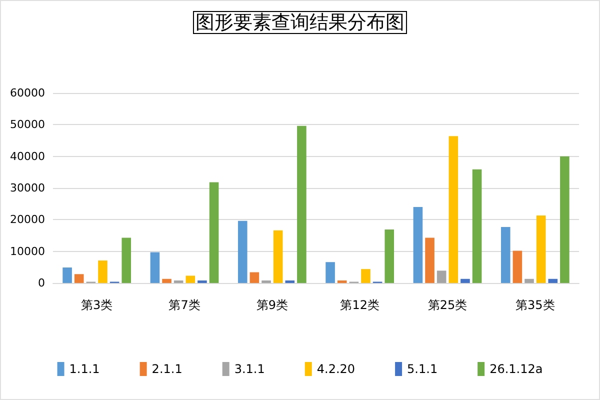 The height and width of the screenshot is (400, 600). Describe the element at coordinates (249, 369) in the screenshot. I see `legend-label: 3.1.1` at that location.